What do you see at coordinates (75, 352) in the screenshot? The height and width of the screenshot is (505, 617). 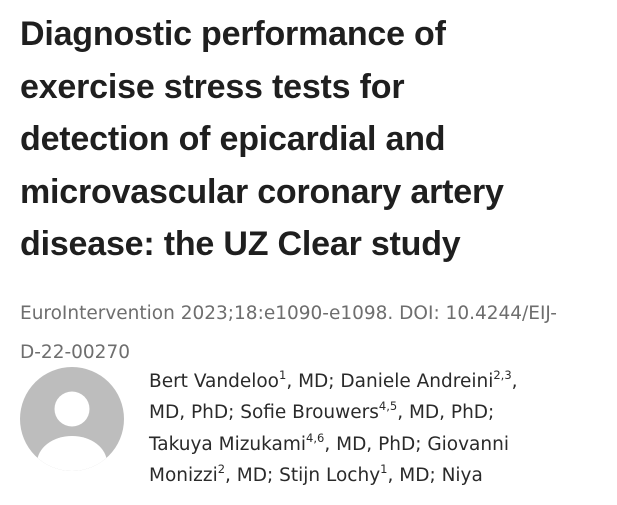 I see `citation-line: D-22-00270` at bounding box center [75, 352].